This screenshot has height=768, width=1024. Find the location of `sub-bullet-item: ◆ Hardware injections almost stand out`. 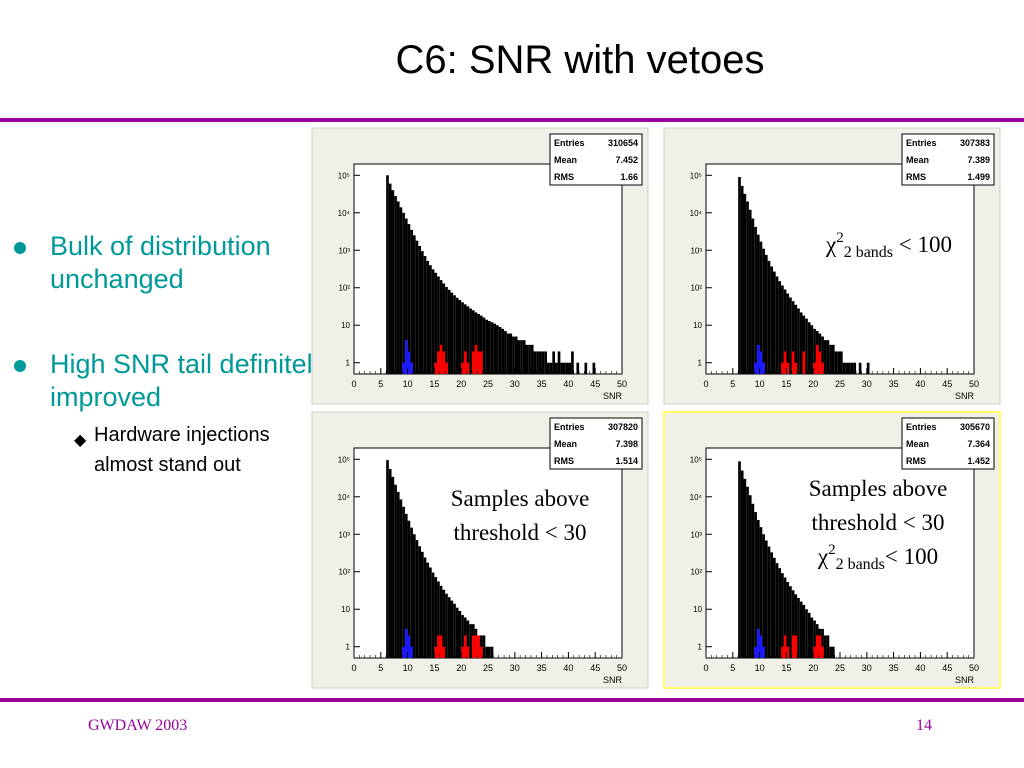

sub-bullet-item: ◆ Hardware injections almost stand out is located at coordinates (174, 450).